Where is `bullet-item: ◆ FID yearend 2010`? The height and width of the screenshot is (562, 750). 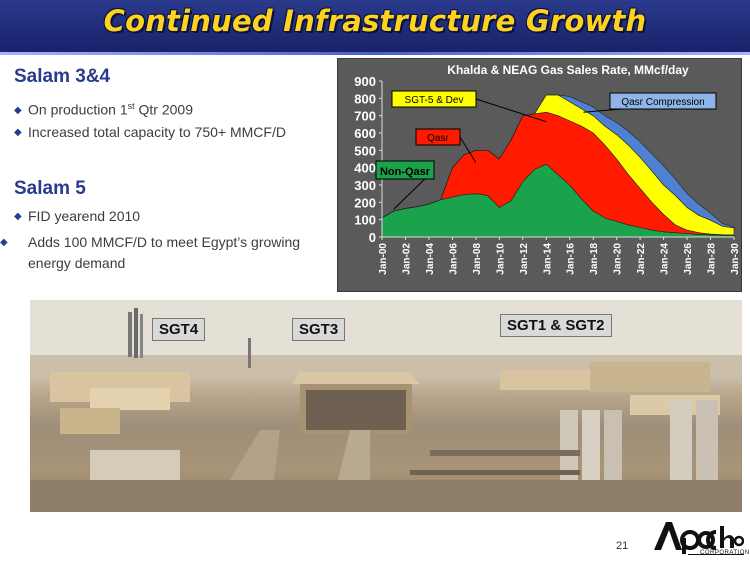 bullet-item: ◆ FID yearend 2010 is located at coordinates (174, 216).